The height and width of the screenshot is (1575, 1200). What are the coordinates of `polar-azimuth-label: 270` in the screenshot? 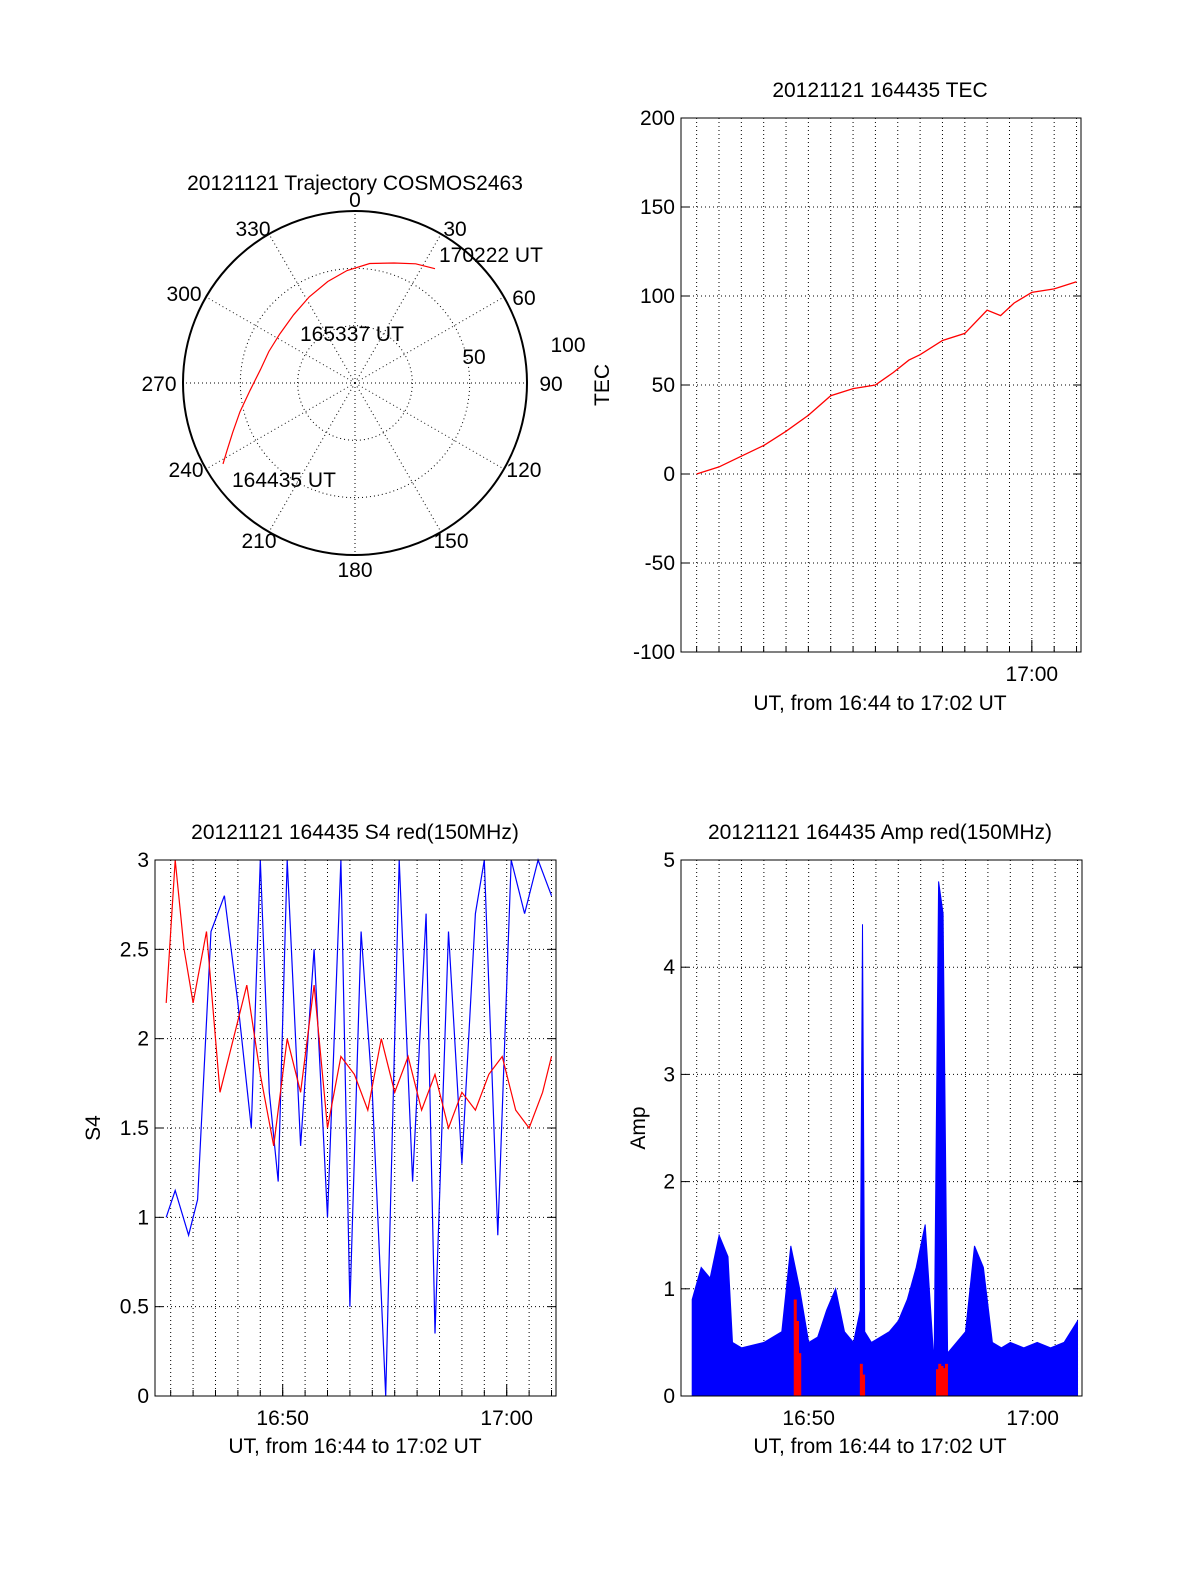 It's located at (158, 384).